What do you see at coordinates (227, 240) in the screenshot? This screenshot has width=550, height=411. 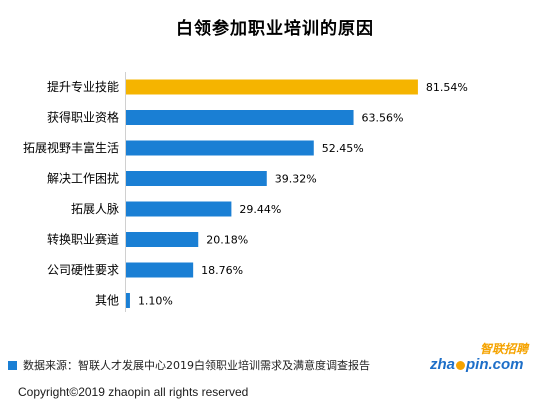 I see `value-label-5: 20.18%` at bounding box center [227, 240].